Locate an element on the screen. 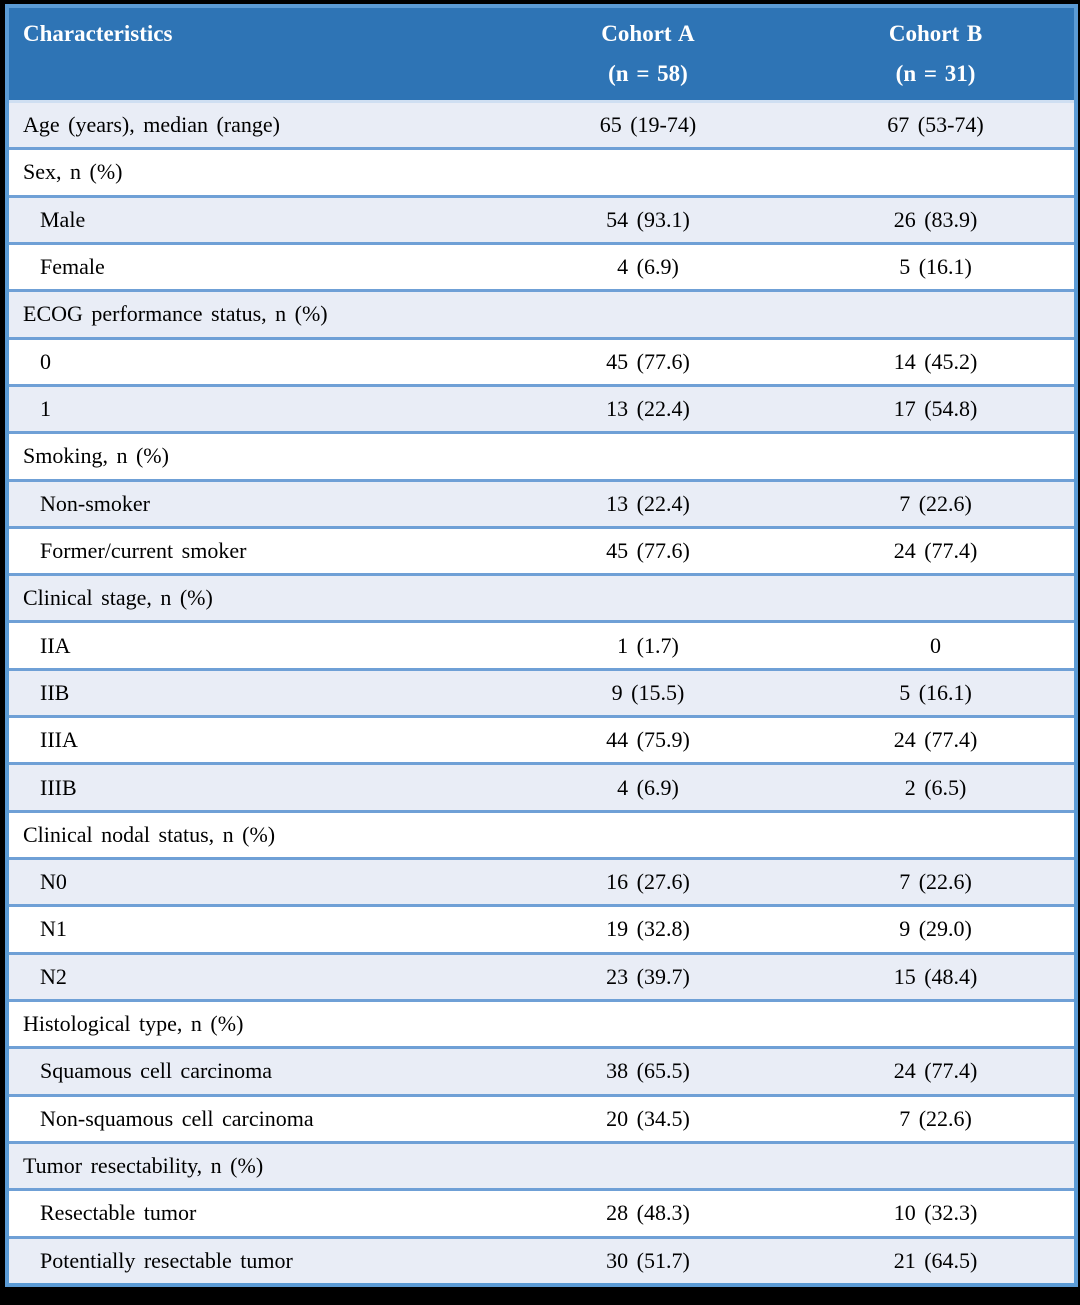 Image resolution: width=1080 pixels, height=1305 pixels. row-label: Potentially resectable tumor is located at coordinates (166, 1260).